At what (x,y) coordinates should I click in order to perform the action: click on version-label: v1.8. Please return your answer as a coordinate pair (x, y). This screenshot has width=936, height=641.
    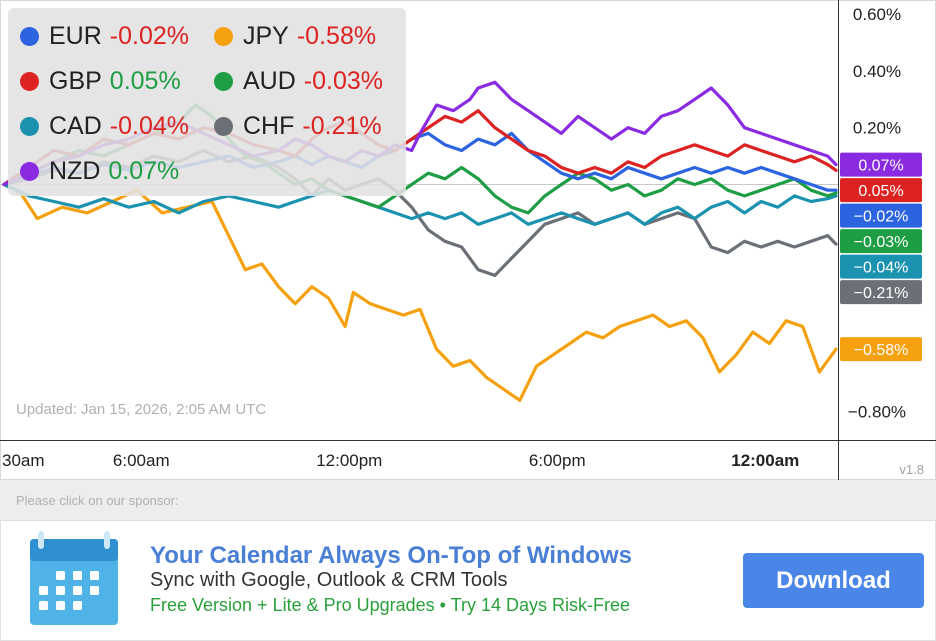
    Looking at the image, I should click on (911, 469).